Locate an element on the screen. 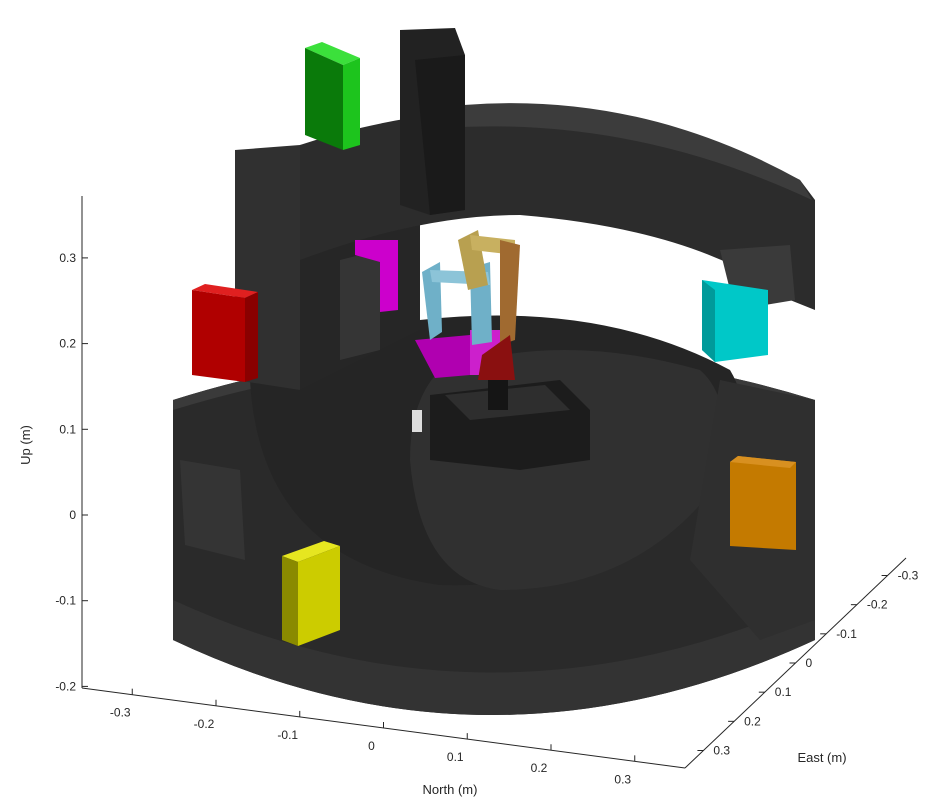 Image resolution: width=948 pixels, height=811 pixels. east-tick-label: 0.3 is located at coordinates (721, 751).